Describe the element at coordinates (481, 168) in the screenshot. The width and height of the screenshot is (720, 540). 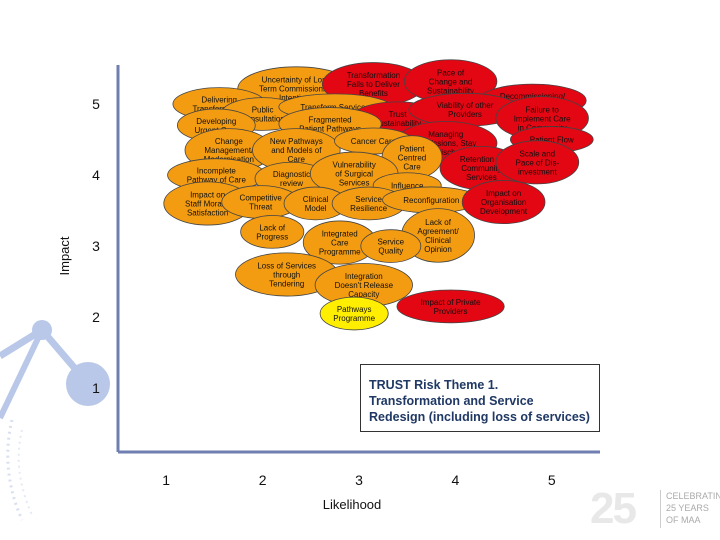
I see `risk-label: Community` at that location.